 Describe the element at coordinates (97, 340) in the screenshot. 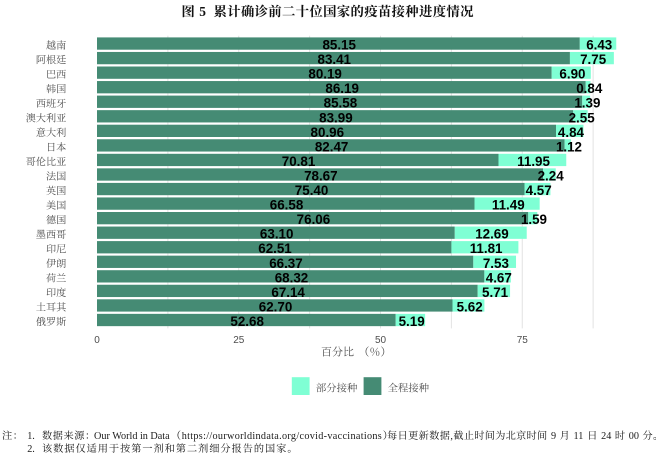

I see `svg-text: 0` at that location.